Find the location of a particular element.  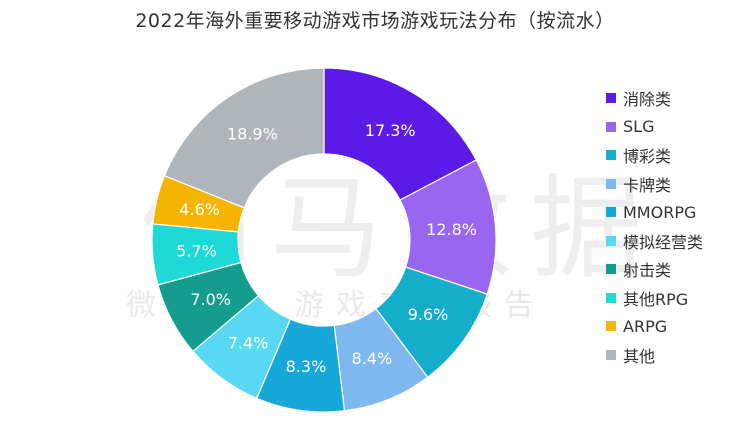

legend-item-7: 射击类 is located at coordinates (676, 269).